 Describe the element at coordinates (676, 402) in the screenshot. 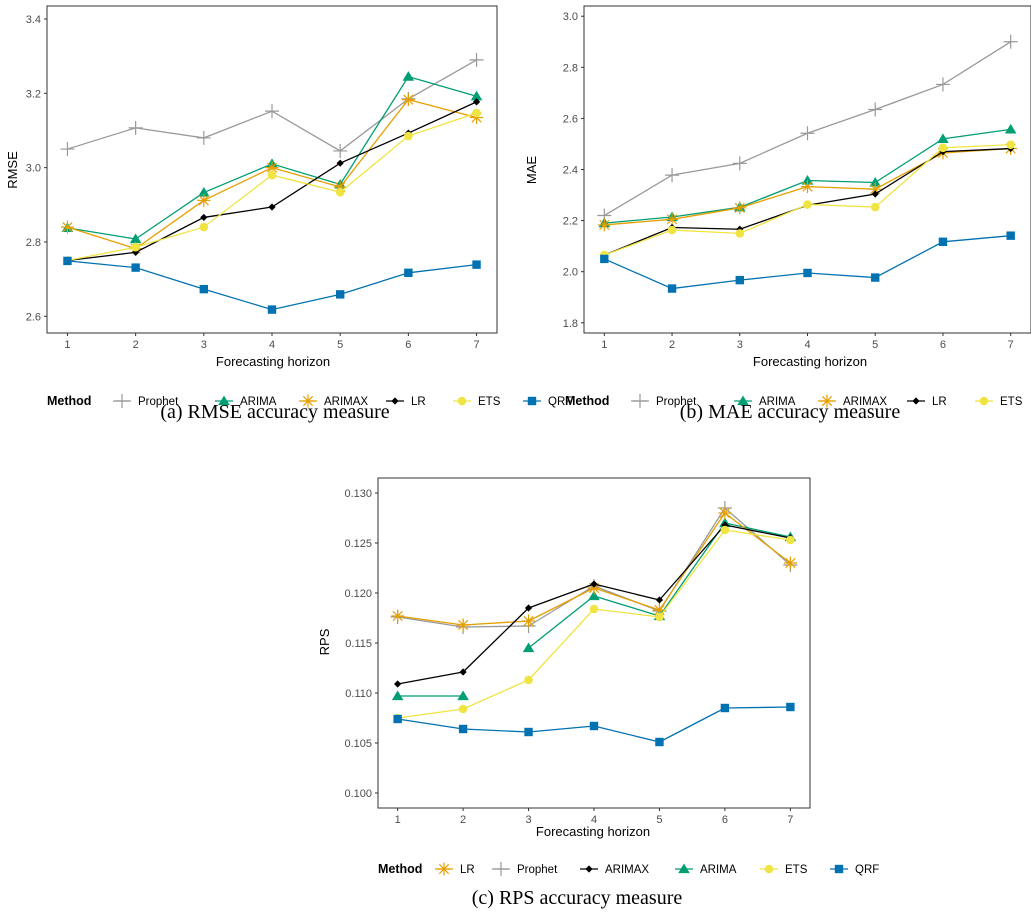

I see `mae-legend-label-prophet: Prophet` at that location.